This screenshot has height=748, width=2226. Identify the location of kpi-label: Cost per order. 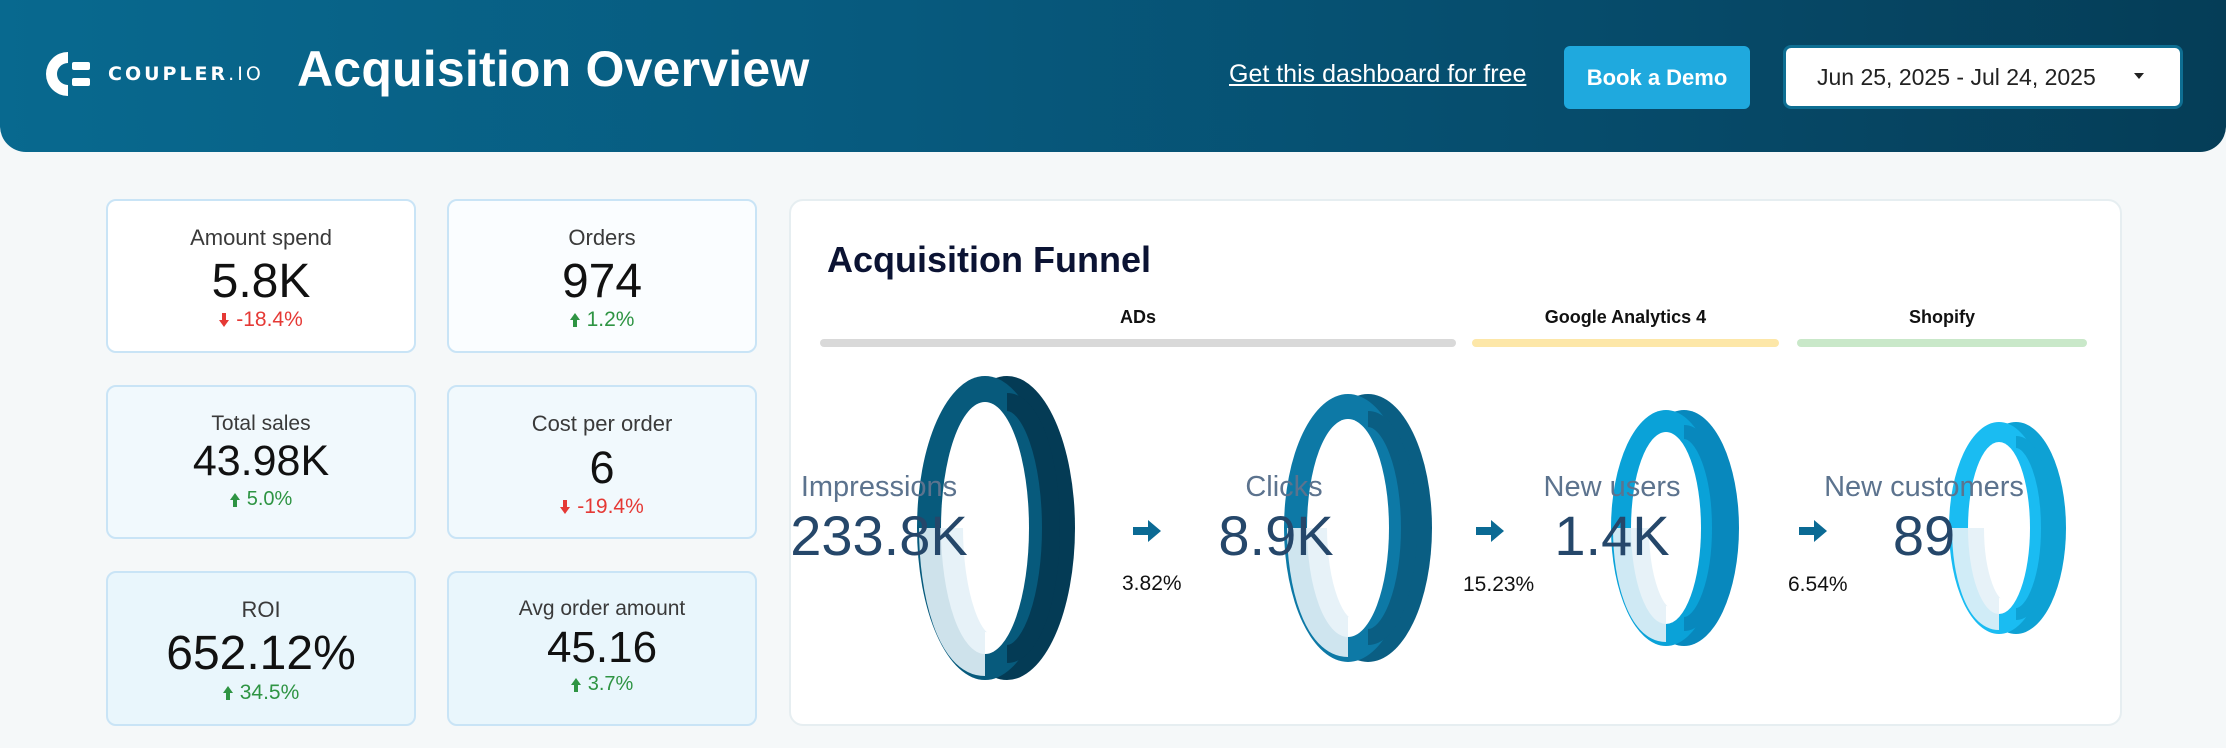
(602, 423).